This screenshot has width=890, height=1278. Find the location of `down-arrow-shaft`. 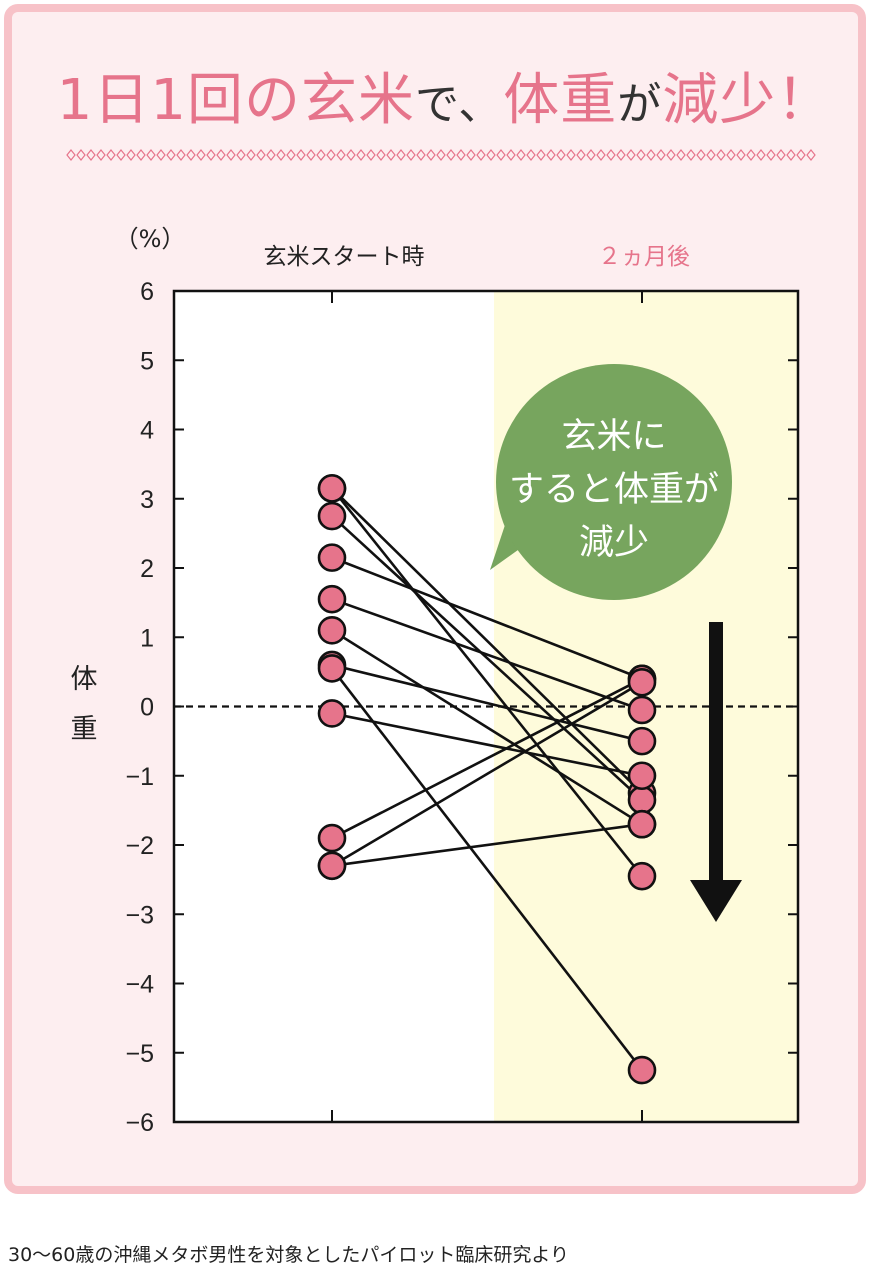

down-arrow-shaft is located at coordinates (716, 753).